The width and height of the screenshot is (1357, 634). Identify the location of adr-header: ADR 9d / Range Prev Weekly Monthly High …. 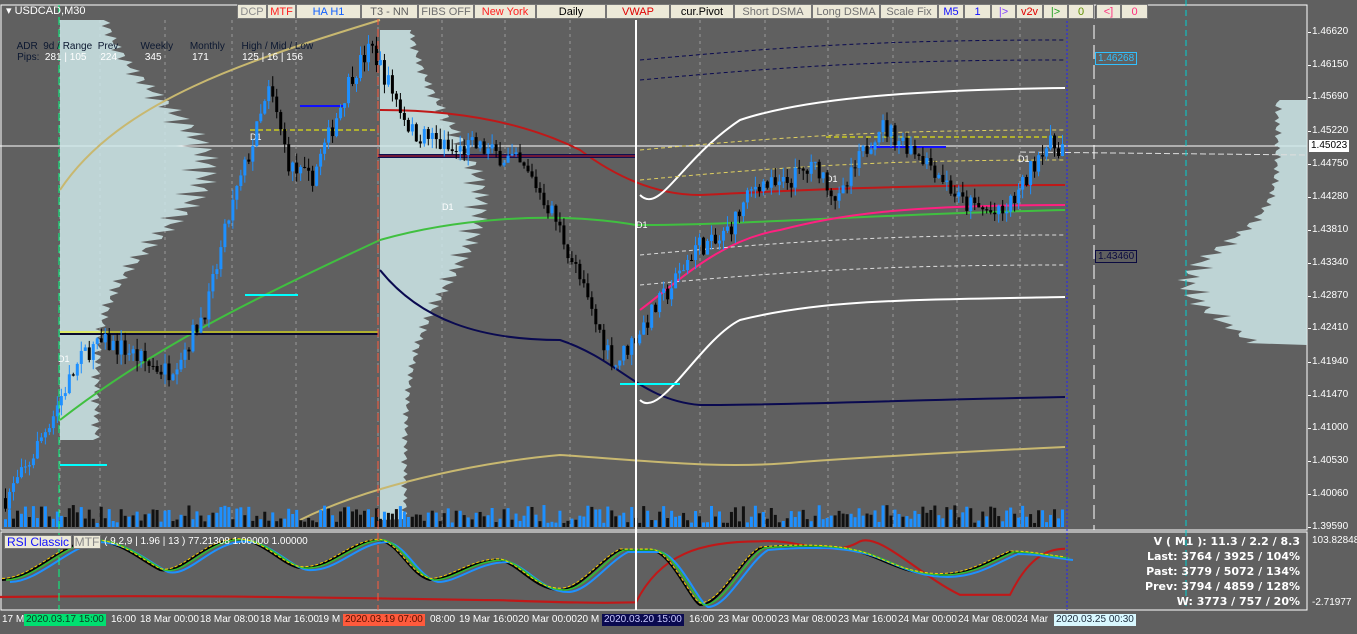
(160, 46).